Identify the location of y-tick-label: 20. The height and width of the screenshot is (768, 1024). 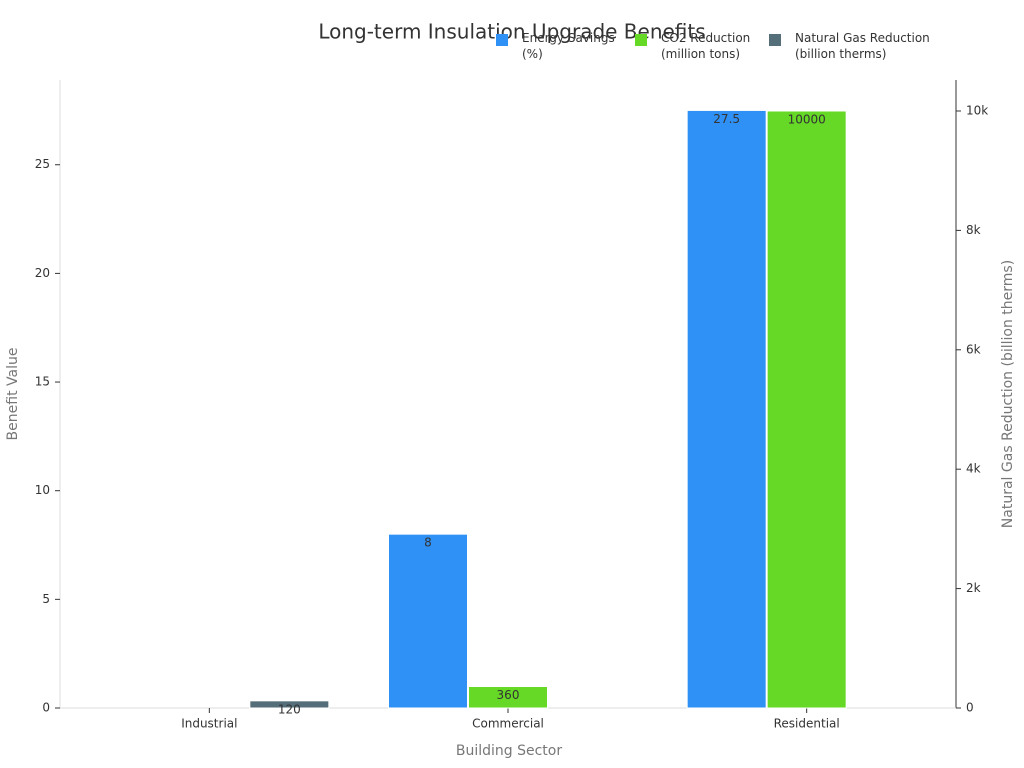
(42, 273).